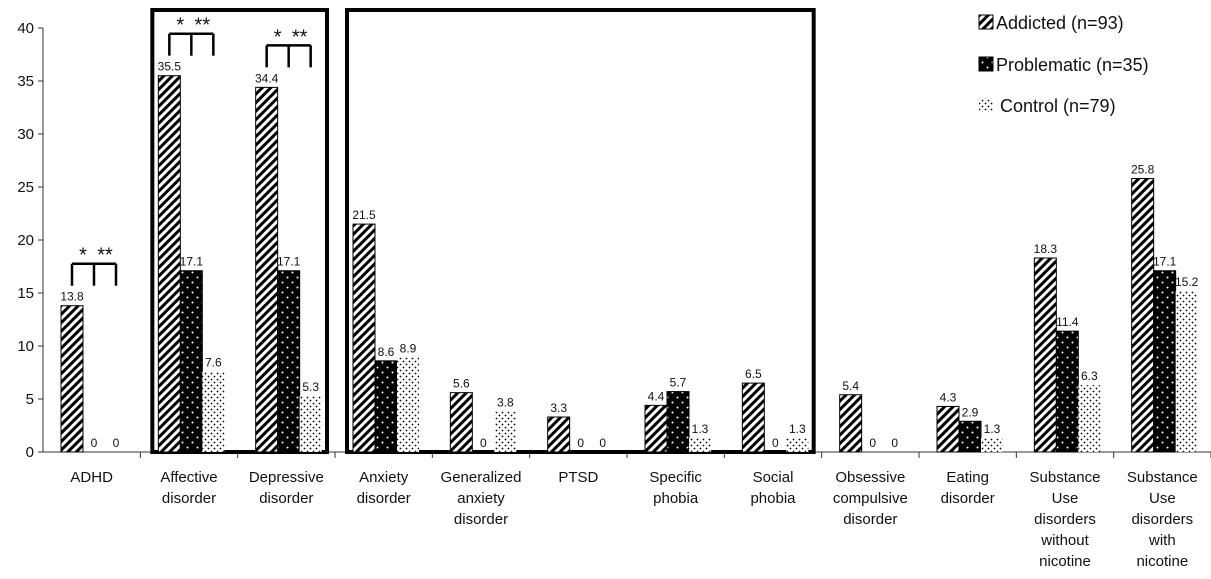  I want to click on category-label: Anxiety disorder, so click(384, 488).